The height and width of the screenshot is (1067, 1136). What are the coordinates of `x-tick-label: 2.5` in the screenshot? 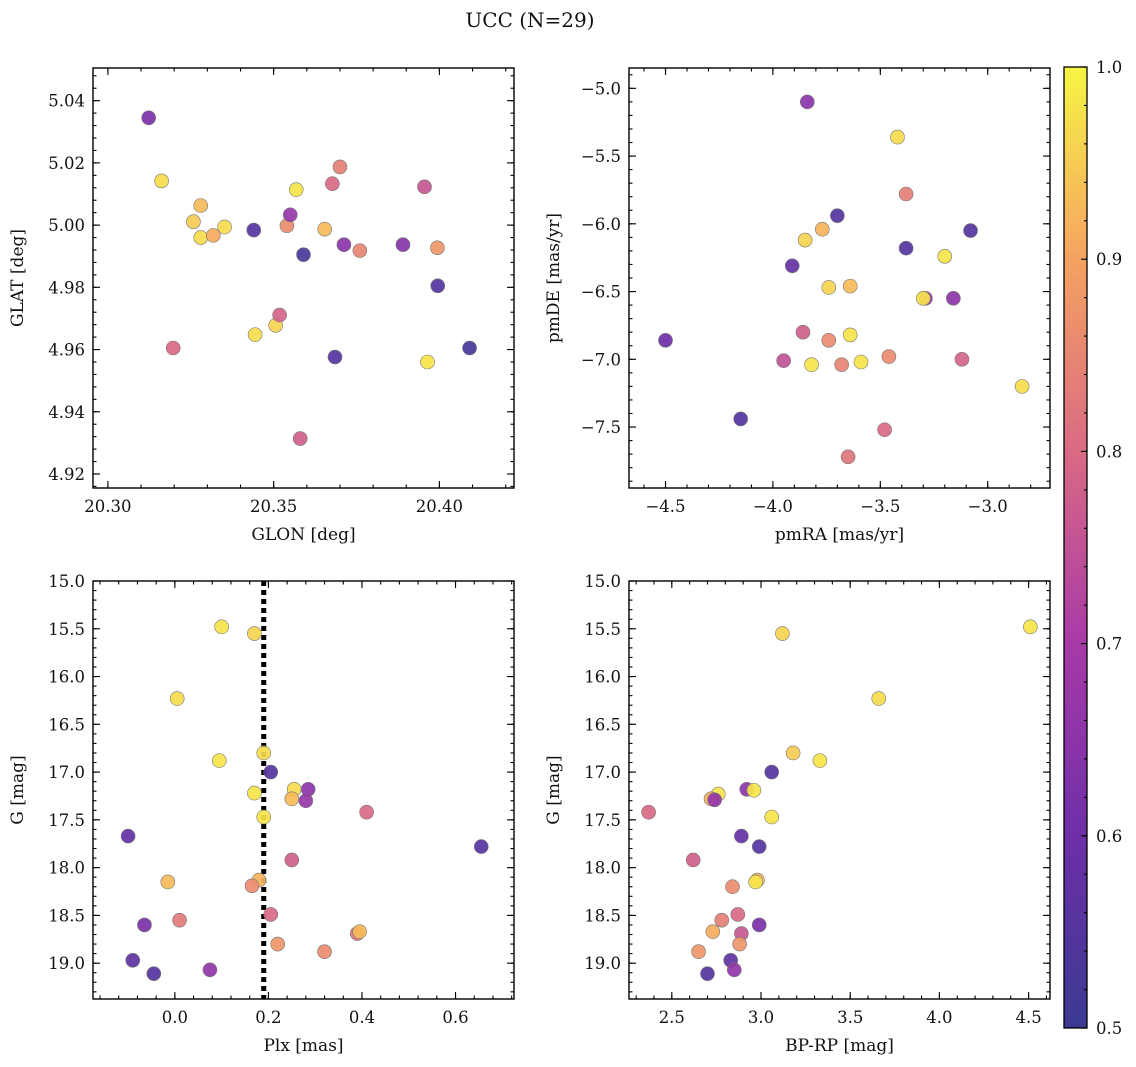 It's located at (672, 1017).